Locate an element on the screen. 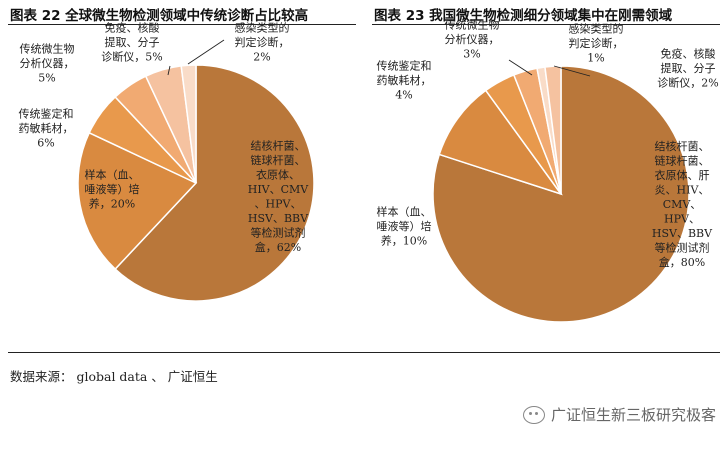 This screenshot has height=450, width=728. watermark: 广证恒生新三板研究极客 is located at coordinates (619, 414).